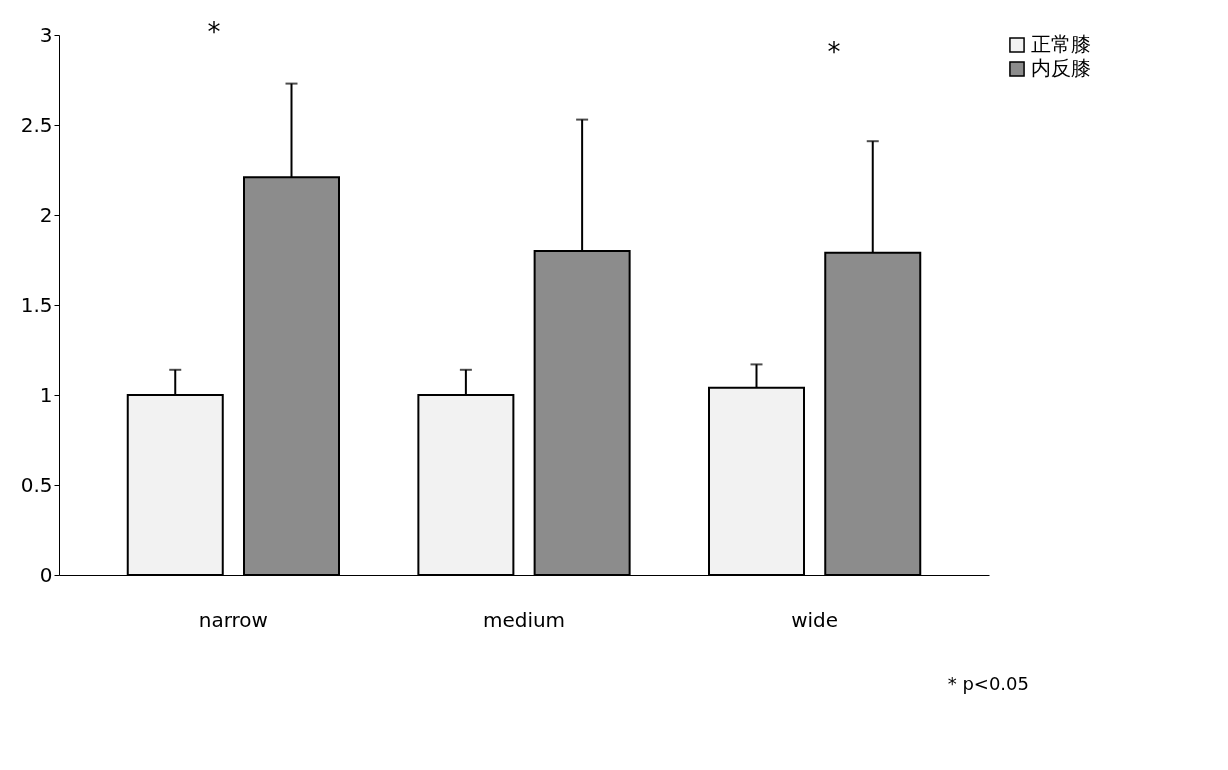 Image resolution: width=1228 pixels, height=770 pixels. I want to click on x-tick-label: narrow, so click(233, 619).